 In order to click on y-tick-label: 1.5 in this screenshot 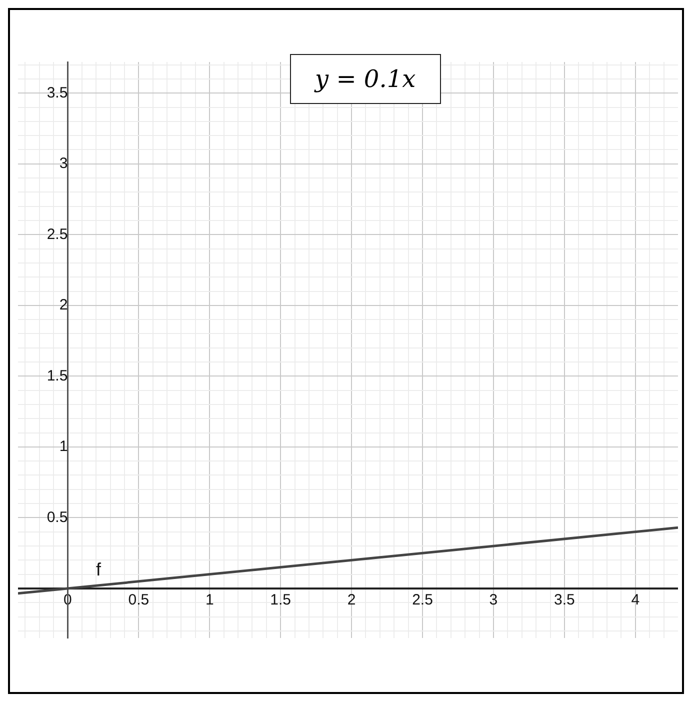, I will do `click(57, 375)`.